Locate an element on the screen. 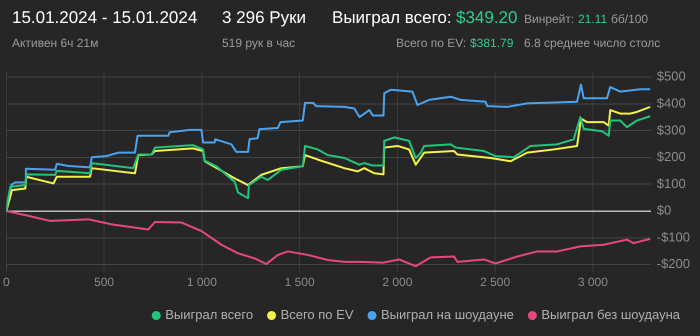 This screenshot has width=700, height=336. legend-label: Выиграл всего is located at coordinates (209, 314).